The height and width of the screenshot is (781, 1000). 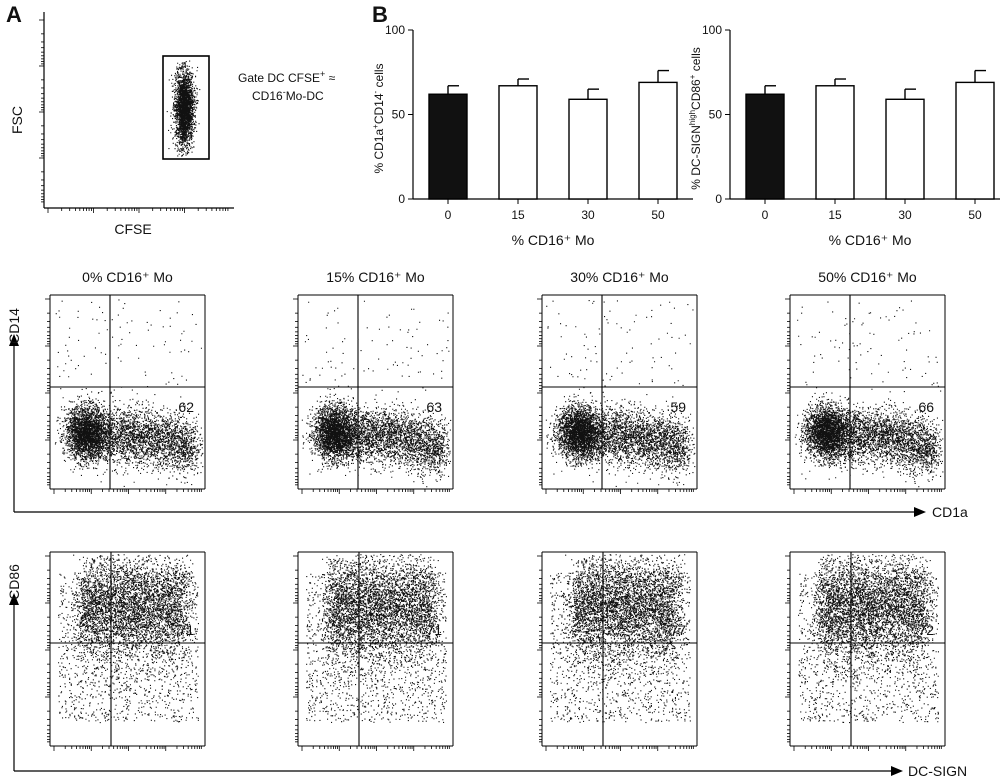 What do you see at coordinates (926, 407) in the screenshot?
I see `quadrant-value: 66` at bounding box center [926, 407].